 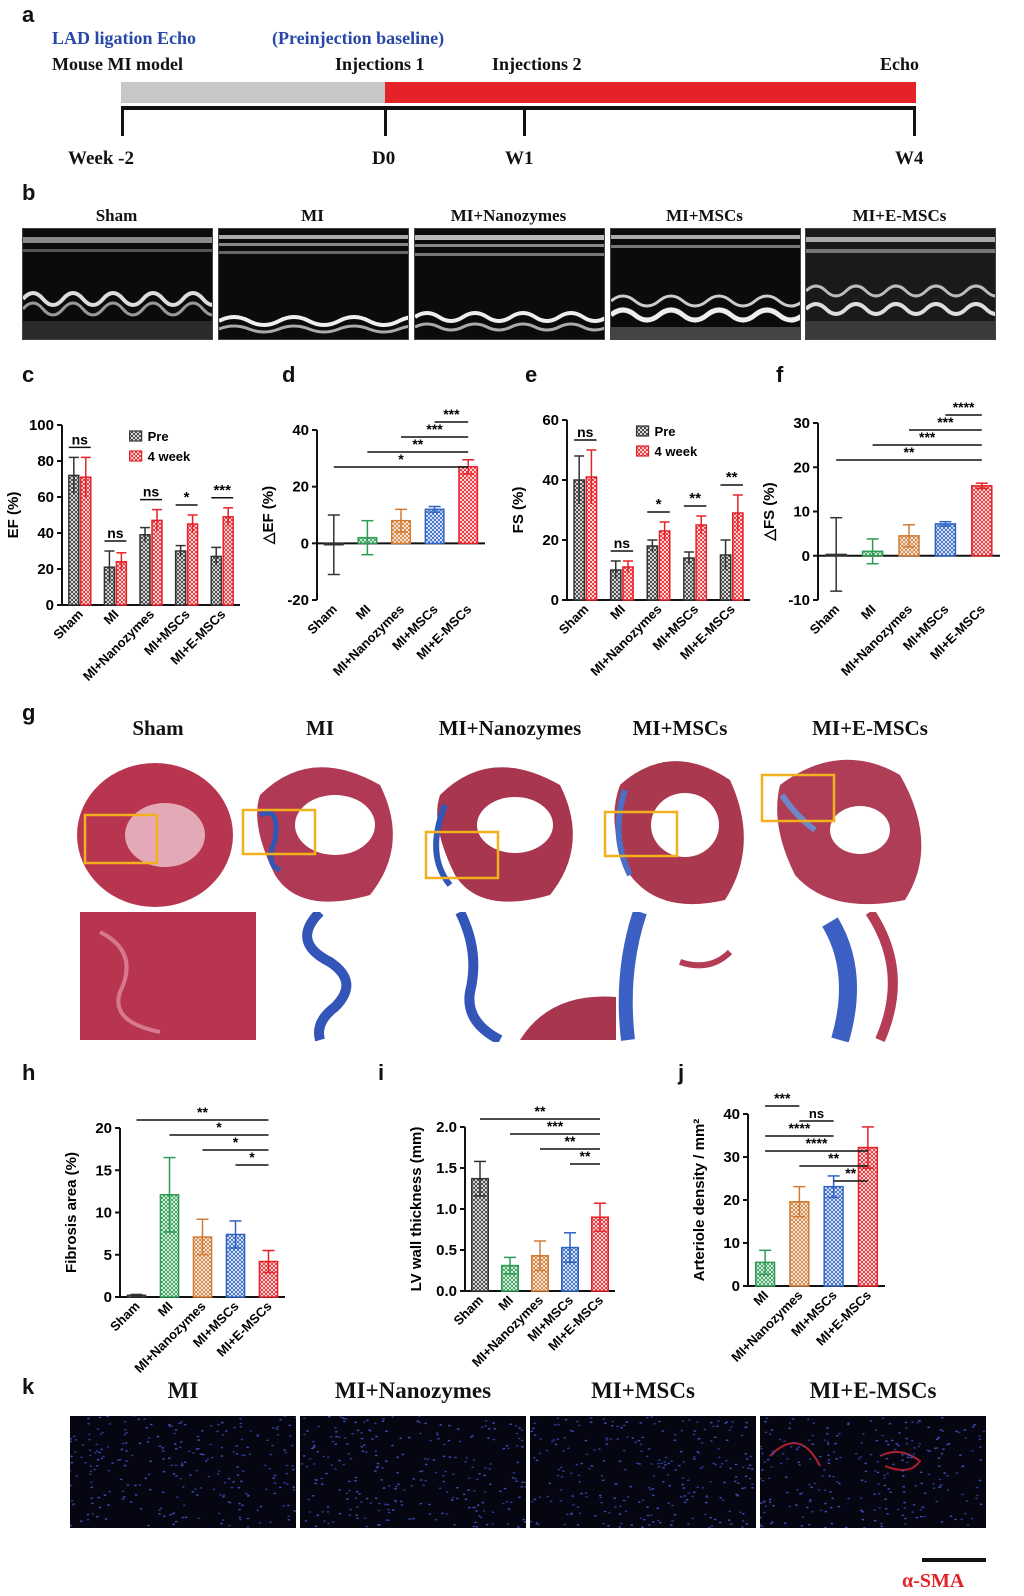 What do you see at coordinates (518, 510) in the screenshot?
I see `y-axis-label: FS (%)` at bounding box center [518, 510].